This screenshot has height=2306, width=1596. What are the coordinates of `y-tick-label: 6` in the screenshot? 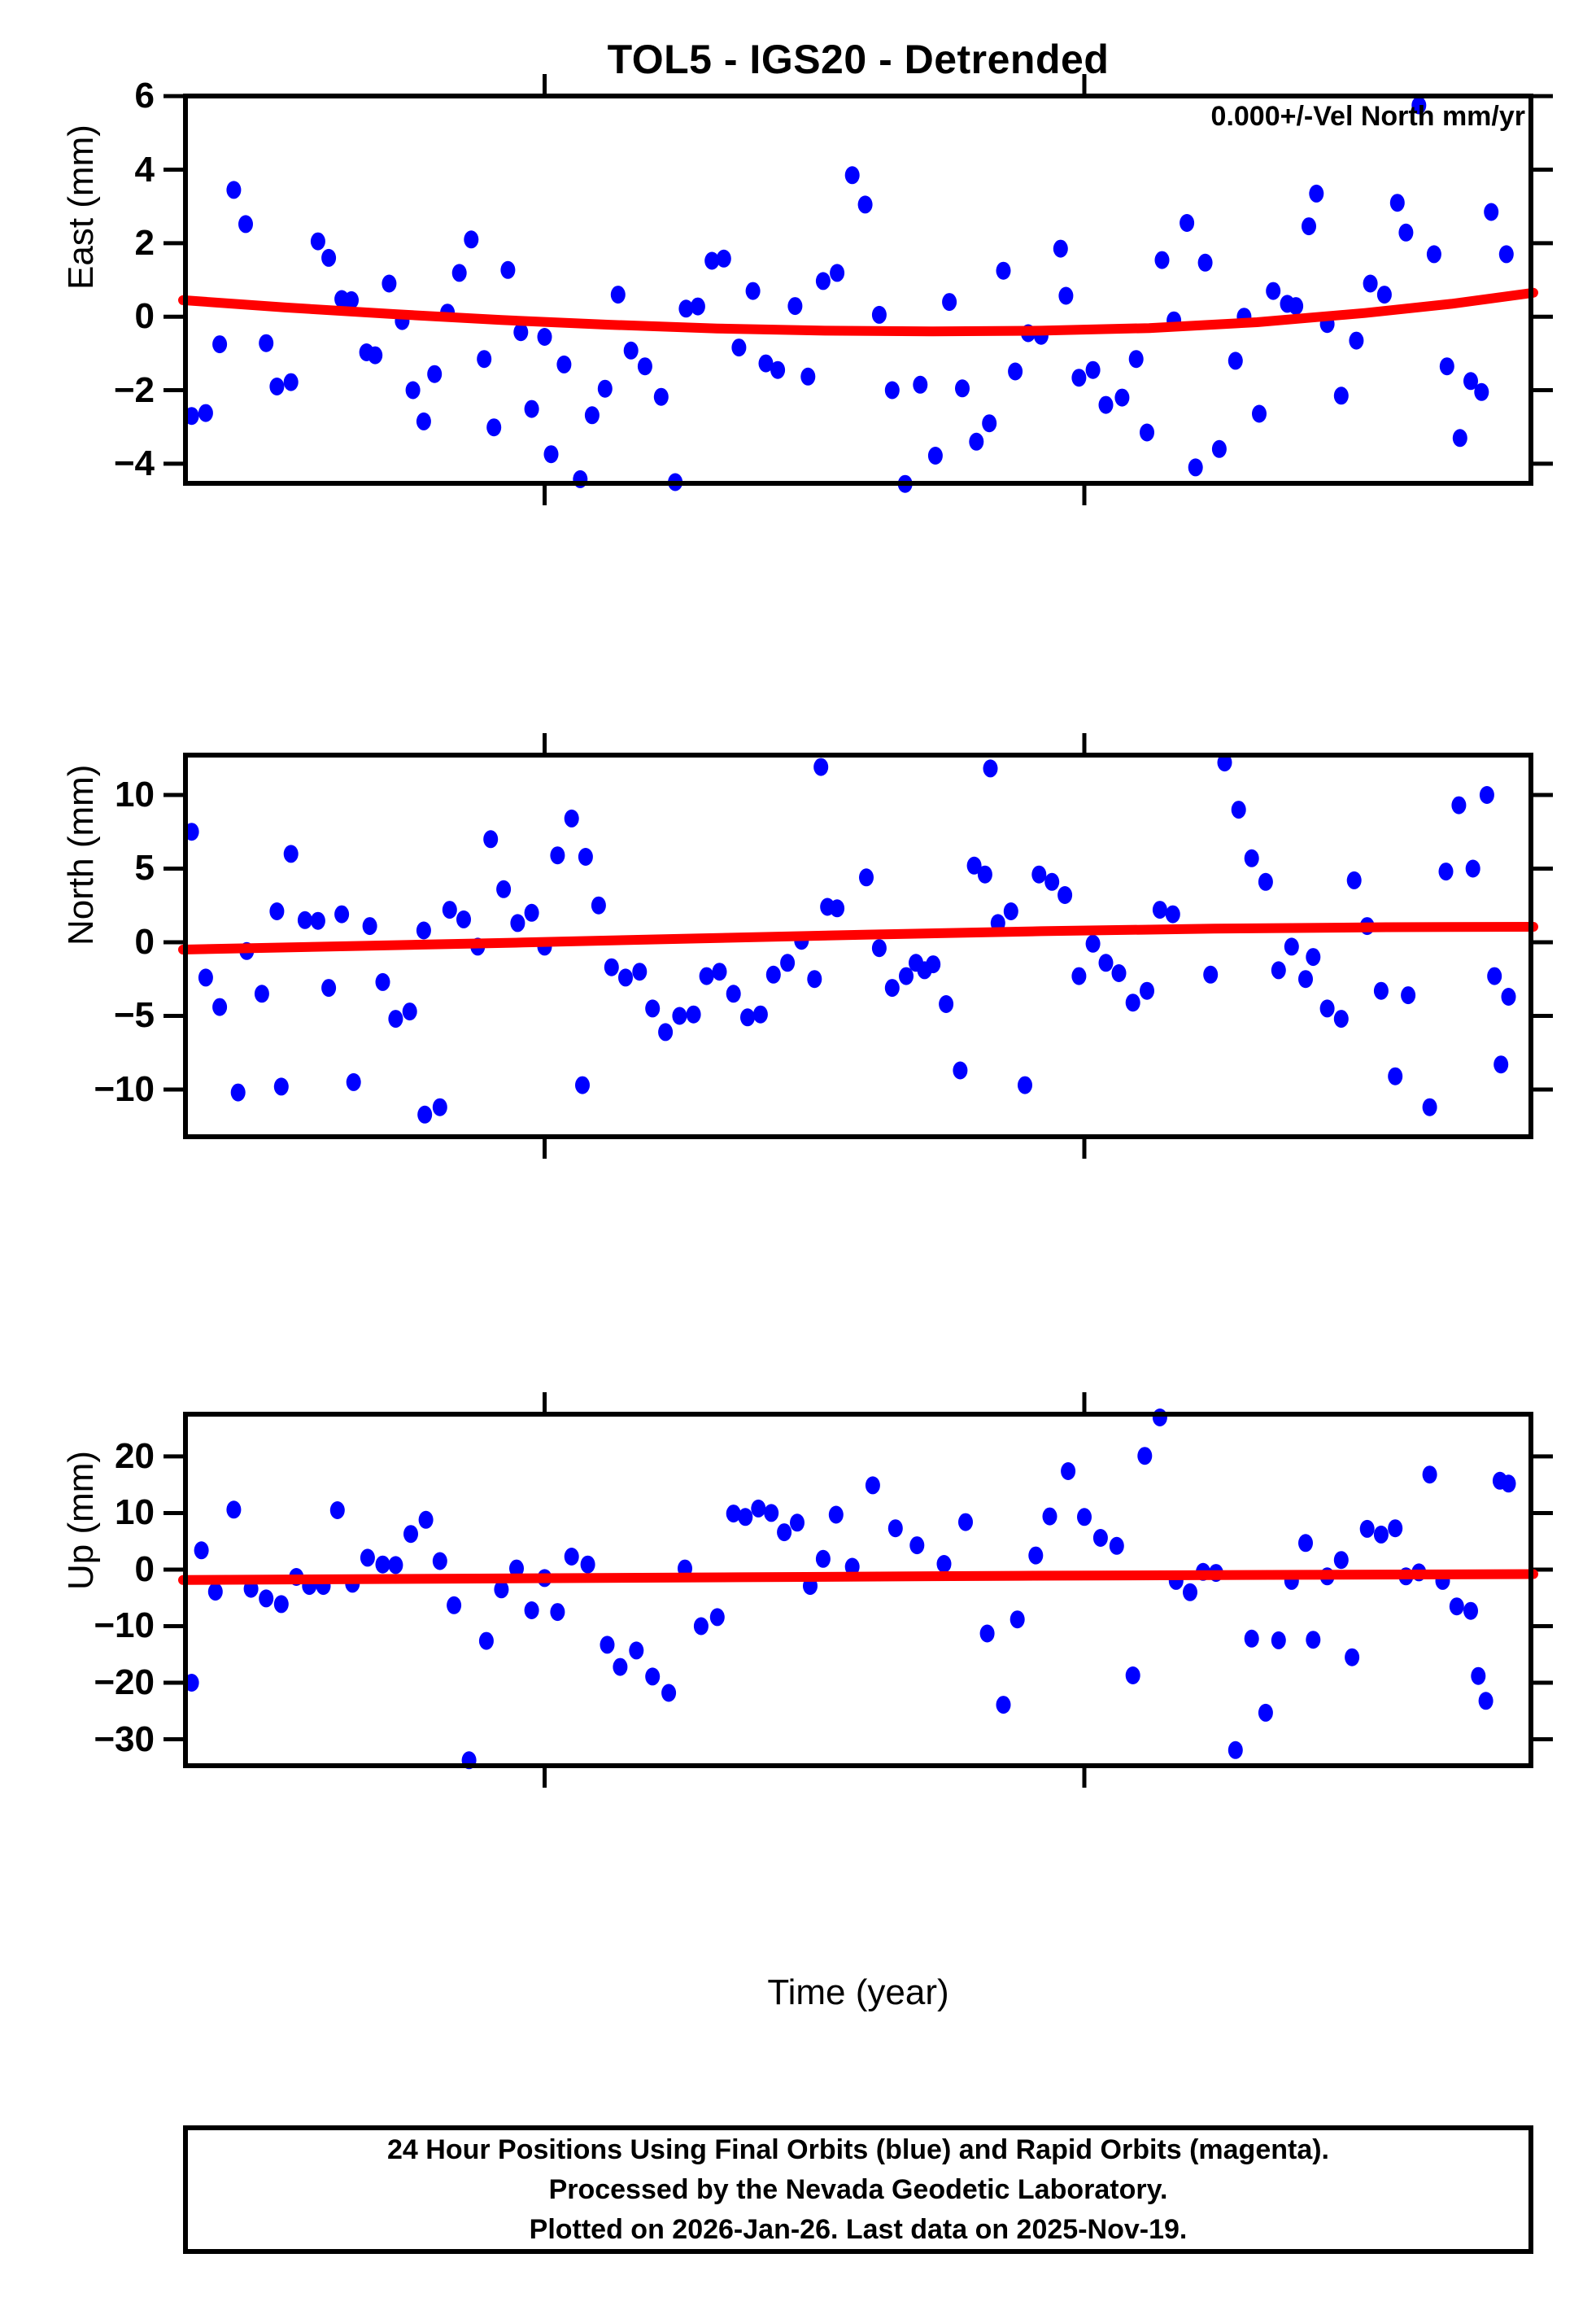 It's located at (144, 96).